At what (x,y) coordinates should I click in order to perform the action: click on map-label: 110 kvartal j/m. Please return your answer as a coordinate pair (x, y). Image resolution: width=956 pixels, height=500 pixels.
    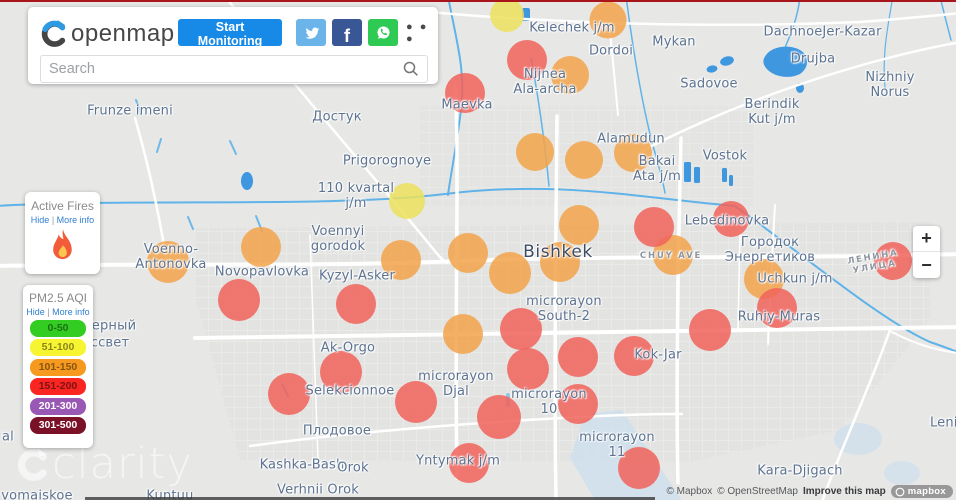
    Looking at the image, I should click on (356, 196).